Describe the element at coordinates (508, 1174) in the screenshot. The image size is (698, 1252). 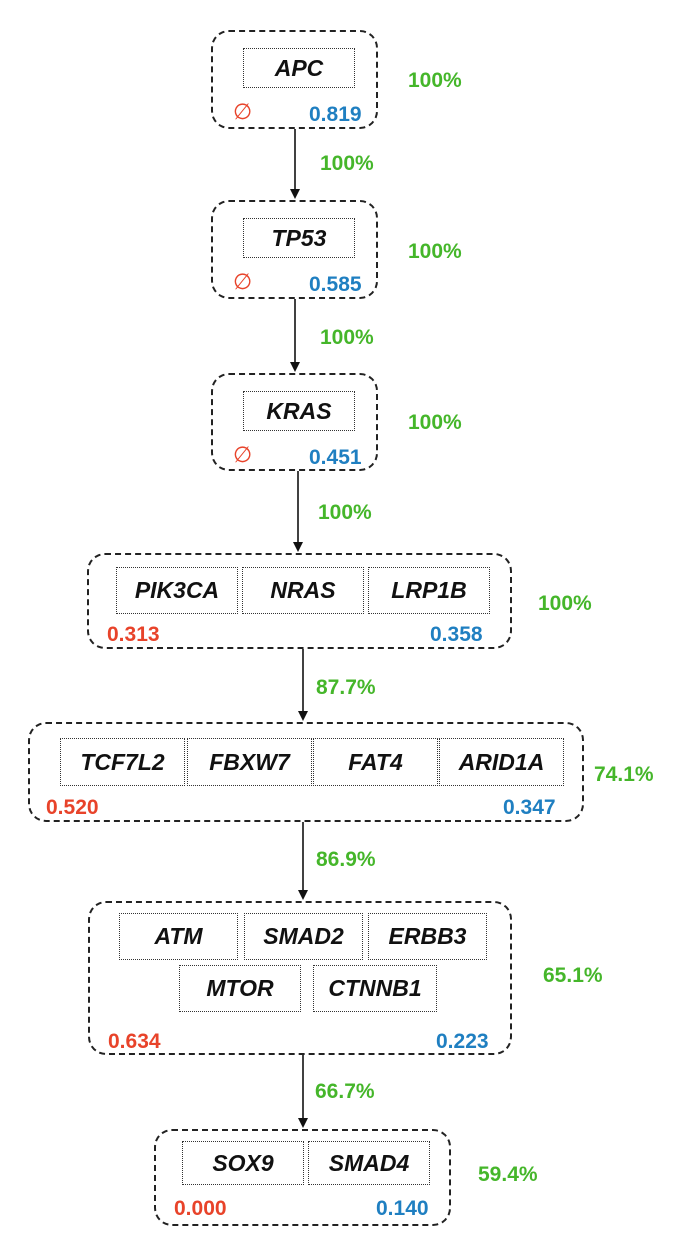
I see `node-percent: 59.4%` at that location.